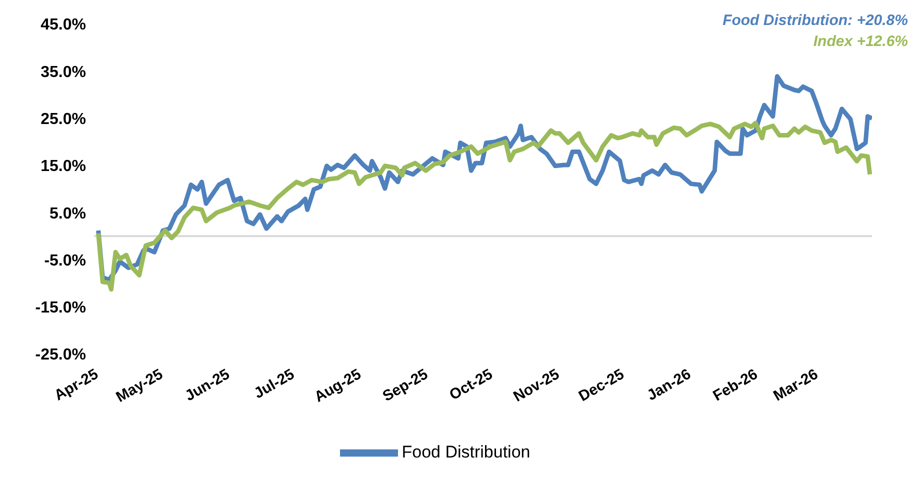  Describe the element at coordinates (466, 452) in the screenshot. I see `legend-label: Food Distribution` at that location.